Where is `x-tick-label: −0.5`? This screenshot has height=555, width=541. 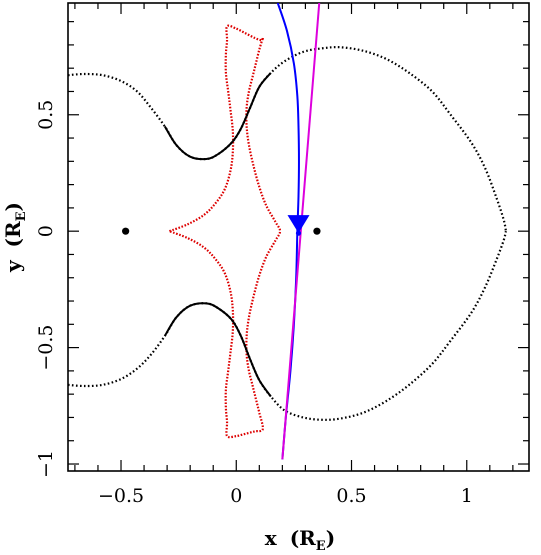
x-tick-label: −0.5 is located at coordinates (121, 496).